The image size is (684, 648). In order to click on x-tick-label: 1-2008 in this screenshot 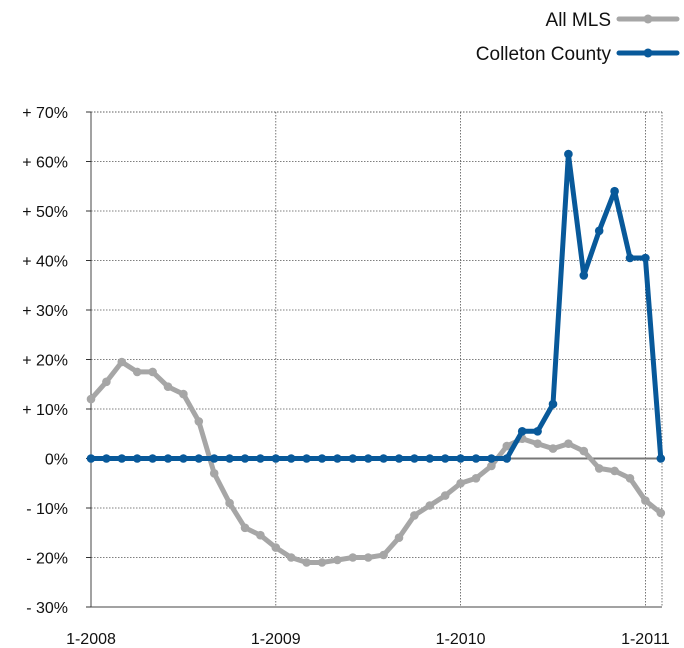, I will do `click(91, 639)`.